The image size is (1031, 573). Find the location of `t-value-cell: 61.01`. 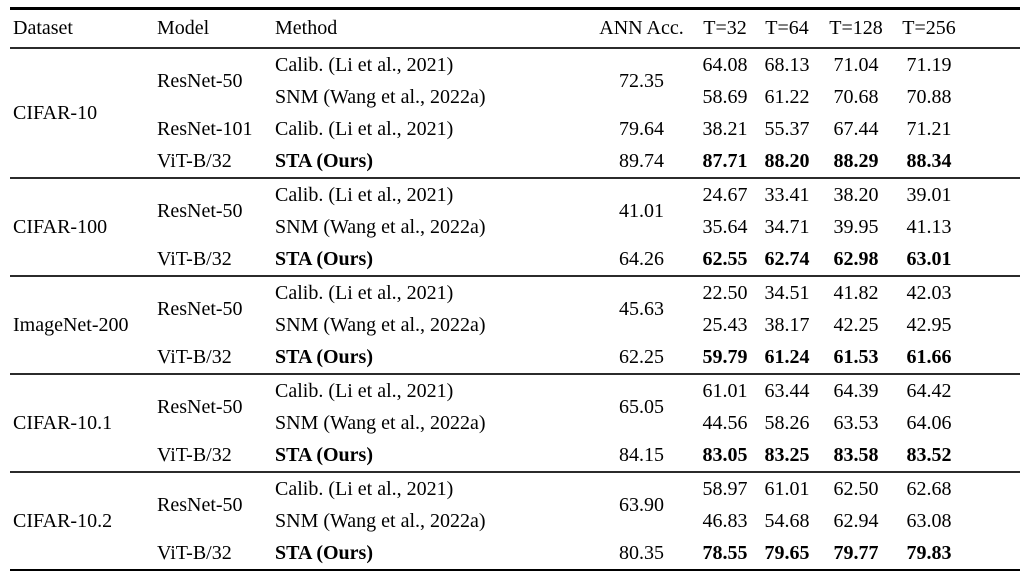

t-value-cell: 61.01 is located at coordinates (725, 390).